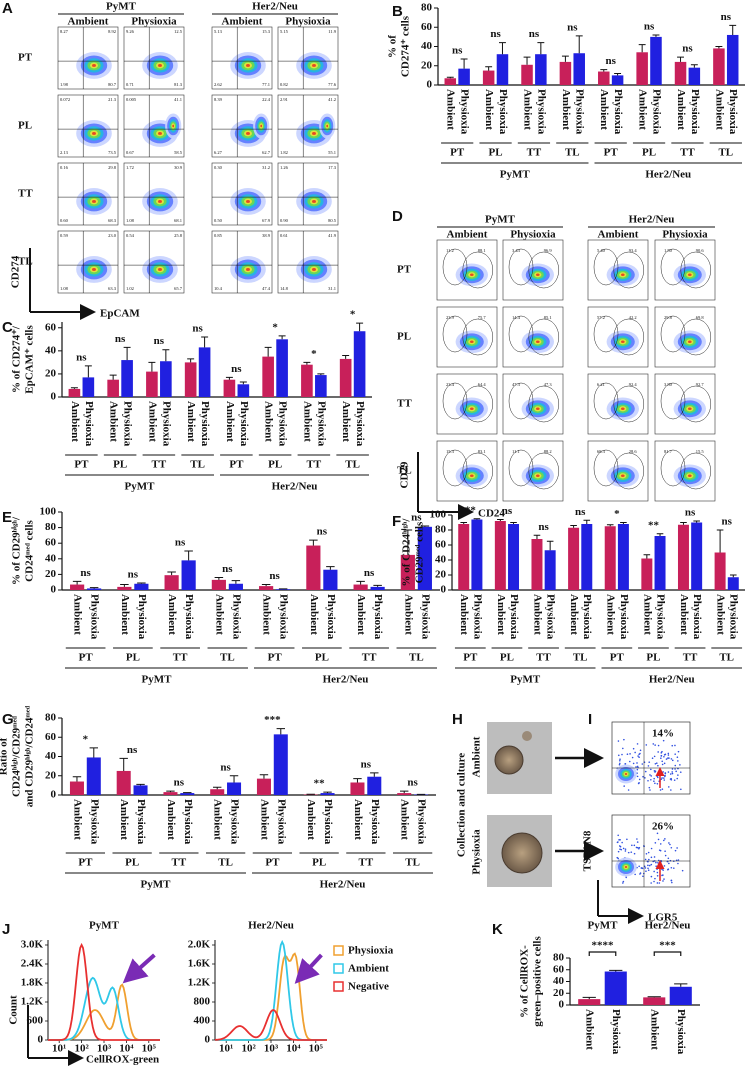 This screenshot has height=1071, width=750. Describe the element at coordinates (457, 719) in the screenshot. I see `panel-letter: H` at that location.